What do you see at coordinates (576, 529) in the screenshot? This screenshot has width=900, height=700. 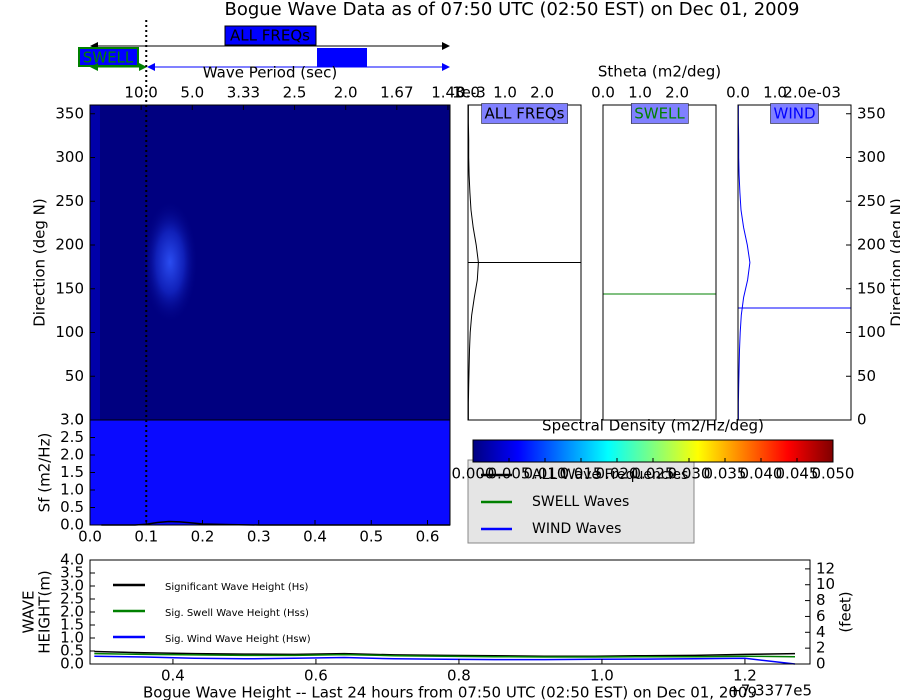 I see `legend-label: WIND Waves` at bounding box center [576, 529].